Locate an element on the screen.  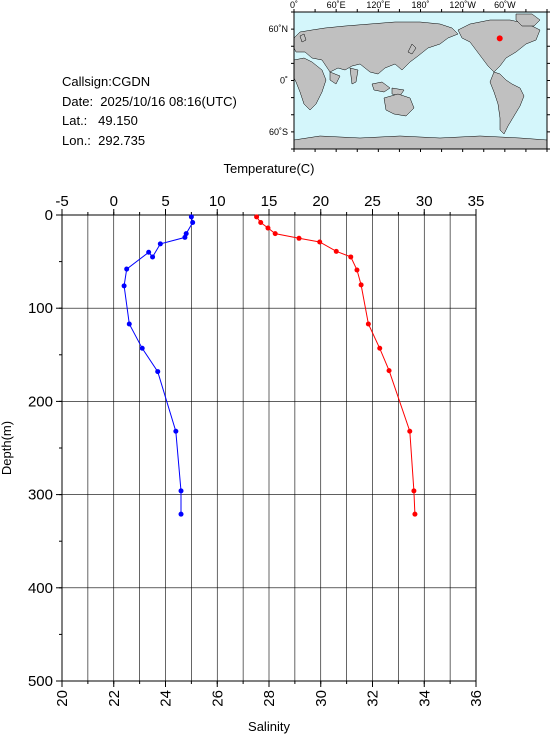
map-lon-label: 180˚ is located at coordinates (420, 5).